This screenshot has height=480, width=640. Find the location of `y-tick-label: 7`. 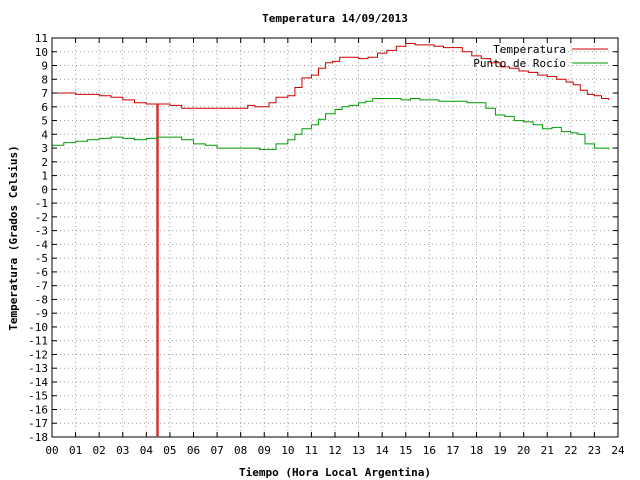

y-tick-label: 7 is located at coordinates (44, 93).